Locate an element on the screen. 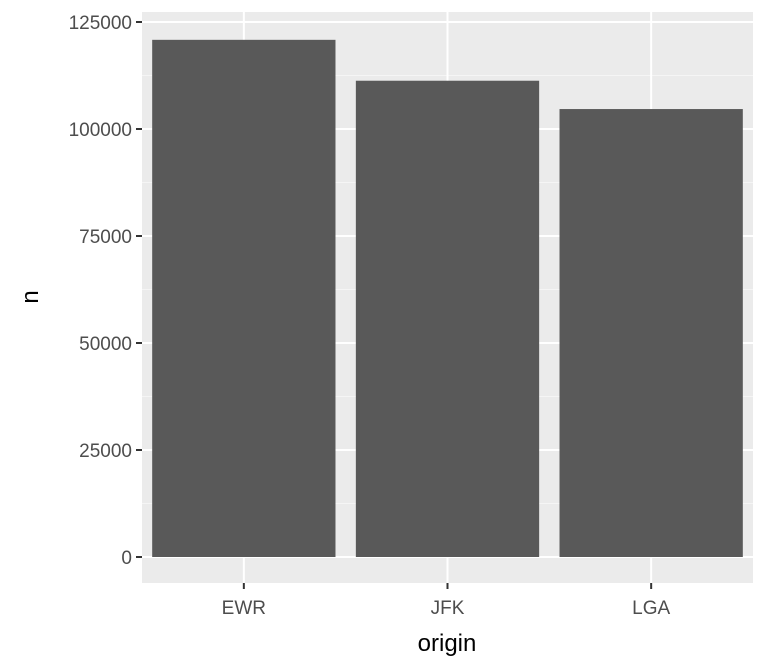 The width and height of the screenshot is (768, 672). x-tick-label: EWR is located at coordinates (244, 608).